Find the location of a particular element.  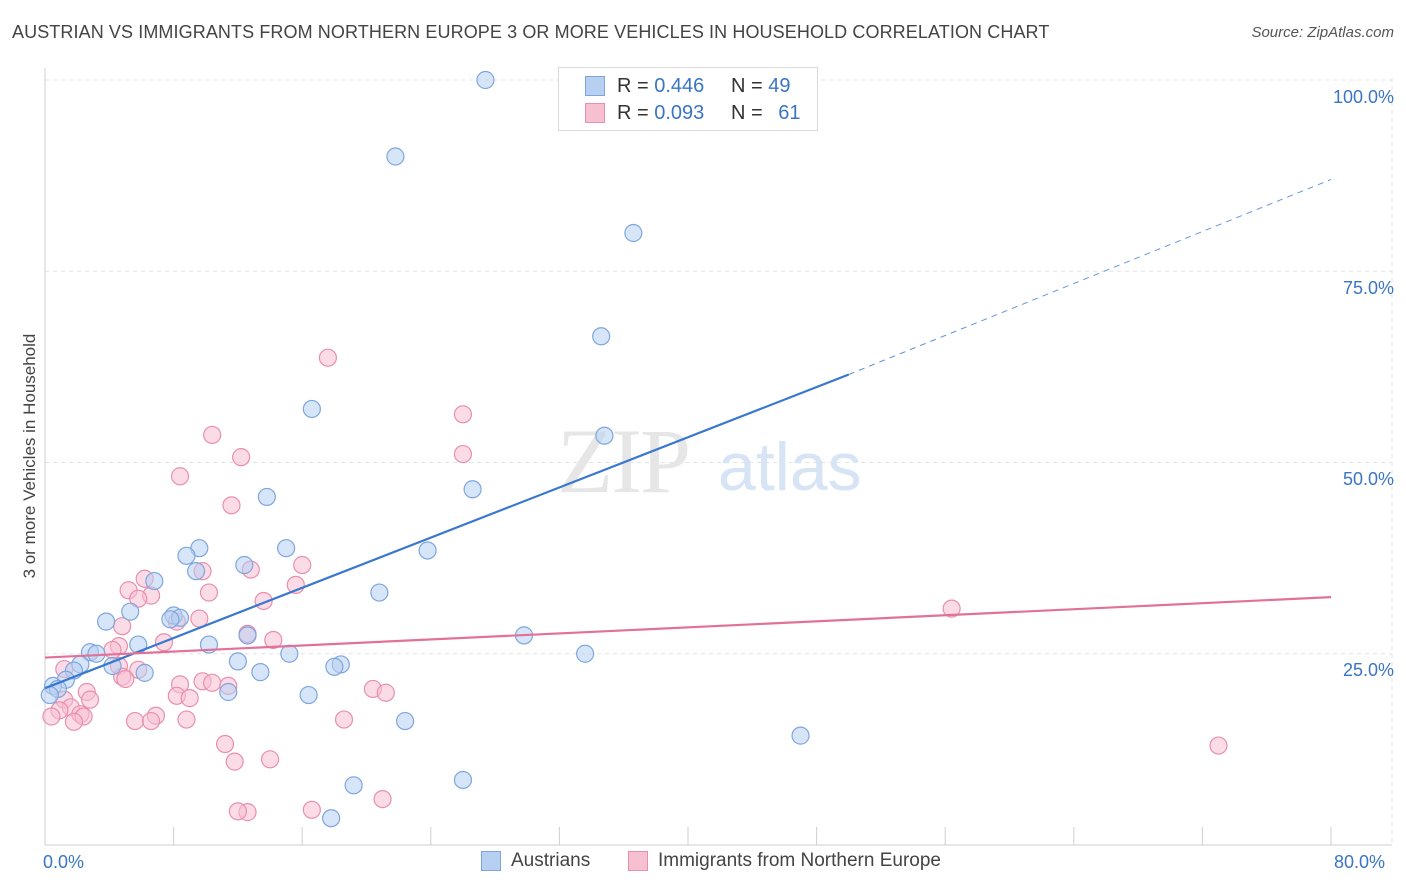

immigrants-swatch is located at coordinates (595, 113).